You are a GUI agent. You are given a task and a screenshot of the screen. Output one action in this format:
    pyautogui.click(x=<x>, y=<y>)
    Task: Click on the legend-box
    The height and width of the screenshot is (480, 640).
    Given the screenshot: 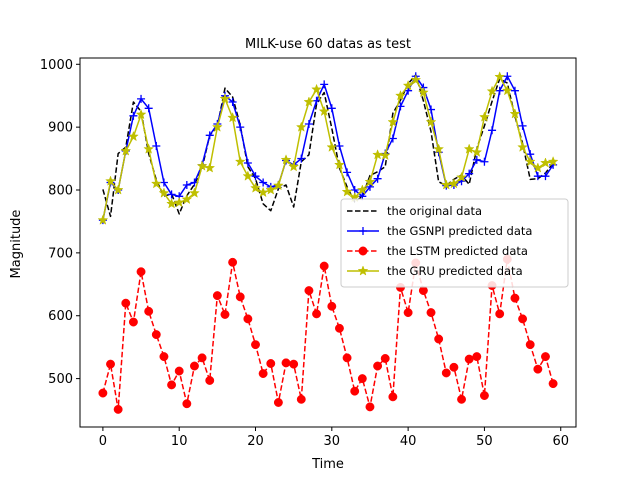 What is the action you would take?
    pyautogui.click(x=454, y=243)
    